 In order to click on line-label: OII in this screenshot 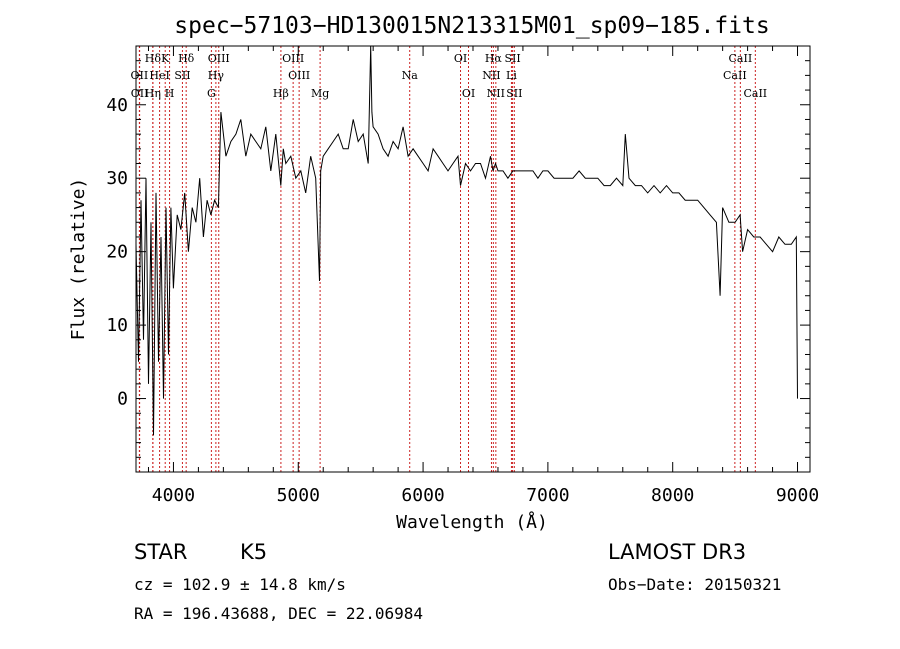, I will do `click(140, 93)`.